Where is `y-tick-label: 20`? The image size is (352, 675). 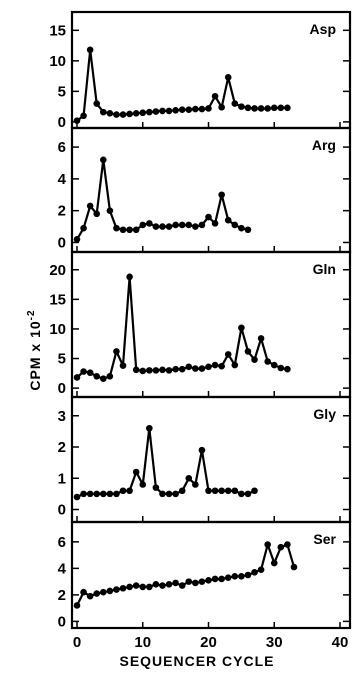 y-tick-label: 20 is located at coordinates (57, 270).